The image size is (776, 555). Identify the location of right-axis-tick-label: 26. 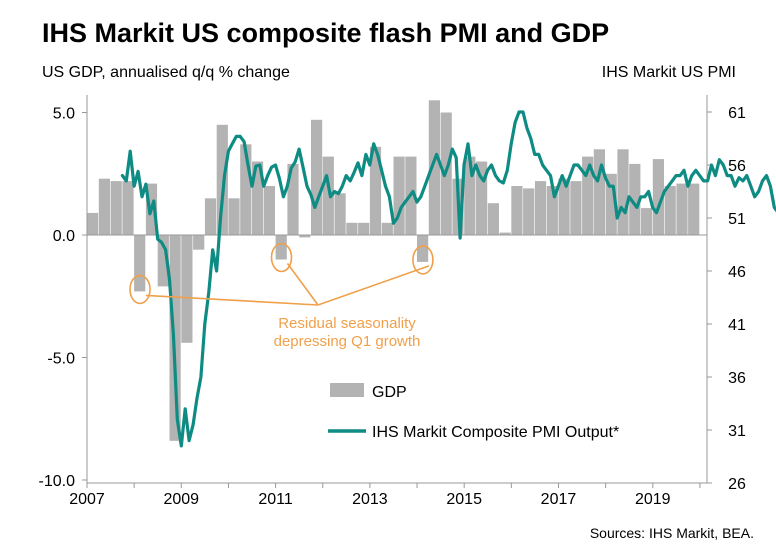
(737, 484).